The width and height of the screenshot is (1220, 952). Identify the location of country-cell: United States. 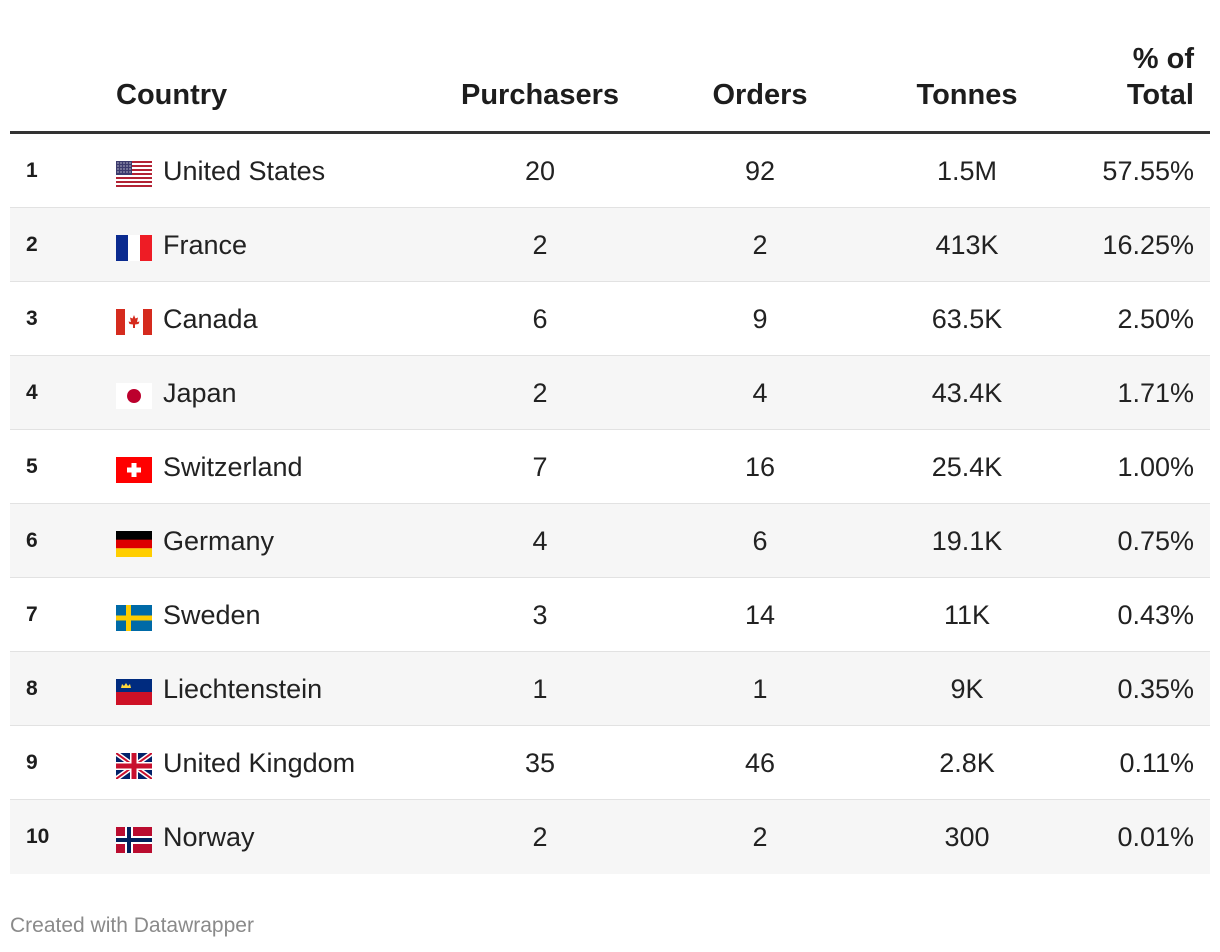
(244, 171).